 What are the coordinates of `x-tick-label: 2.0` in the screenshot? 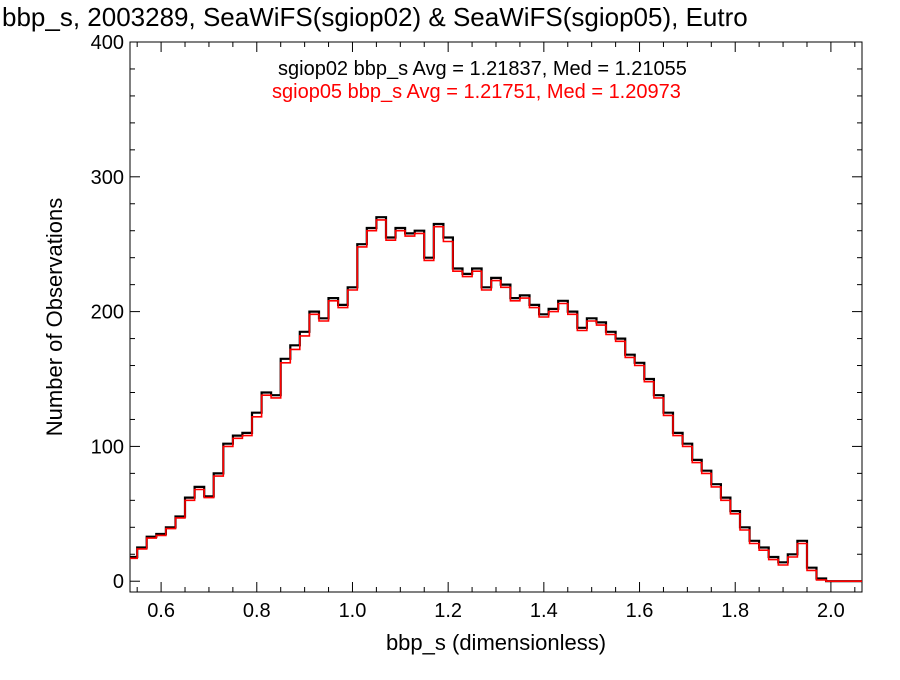 It's located at (831, 611).